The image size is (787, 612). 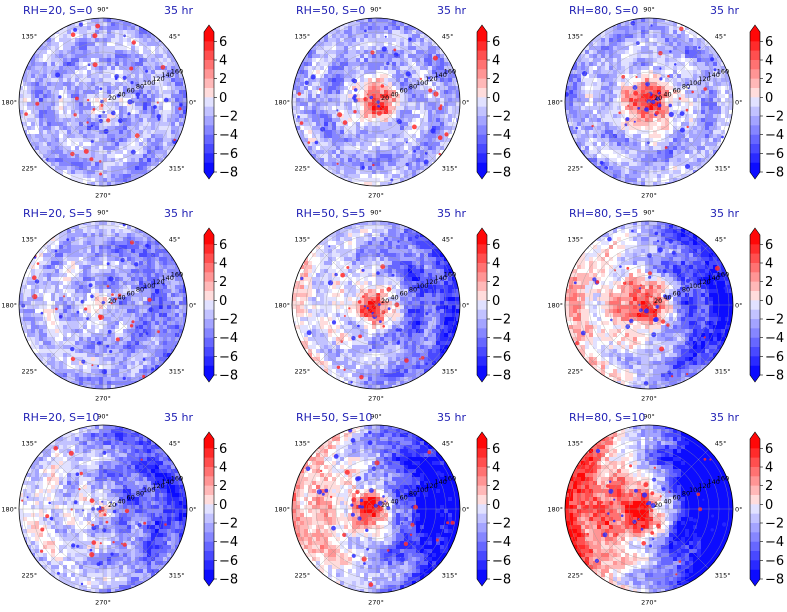 What do you see at coordinates (496, 79) in the screenshot?
I see `colorbar-tick-label: 2` at bounding box center [496, 79].